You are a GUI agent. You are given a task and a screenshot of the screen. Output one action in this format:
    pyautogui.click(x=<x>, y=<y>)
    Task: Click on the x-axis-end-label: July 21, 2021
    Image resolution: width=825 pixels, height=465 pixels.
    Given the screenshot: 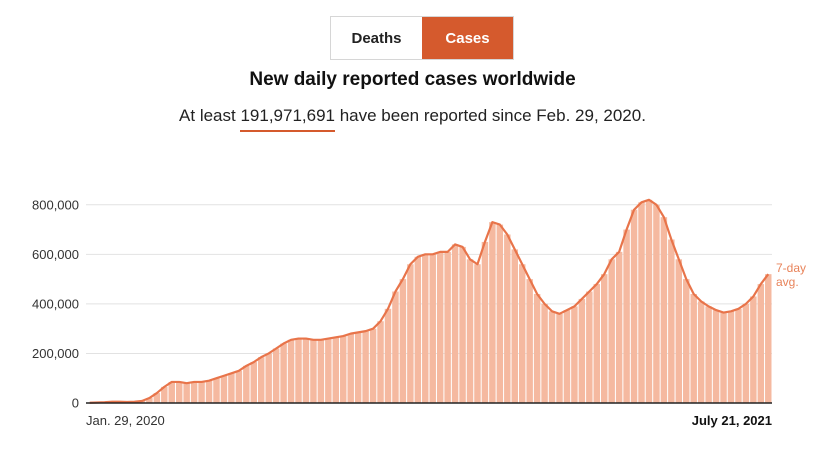 What is the action you would take?
    pyautogui.click(x=732, y=420)
    